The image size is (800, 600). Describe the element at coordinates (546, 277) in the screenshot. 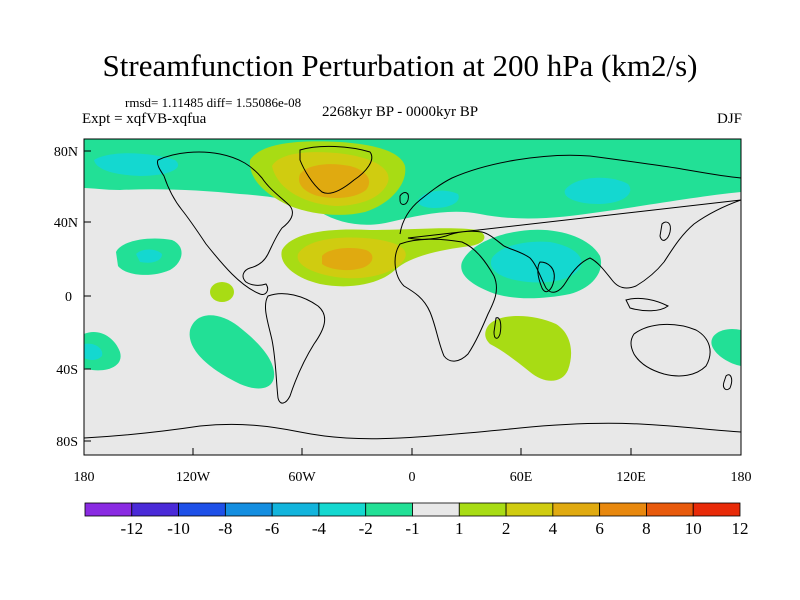

I see `coast-india` at that location.